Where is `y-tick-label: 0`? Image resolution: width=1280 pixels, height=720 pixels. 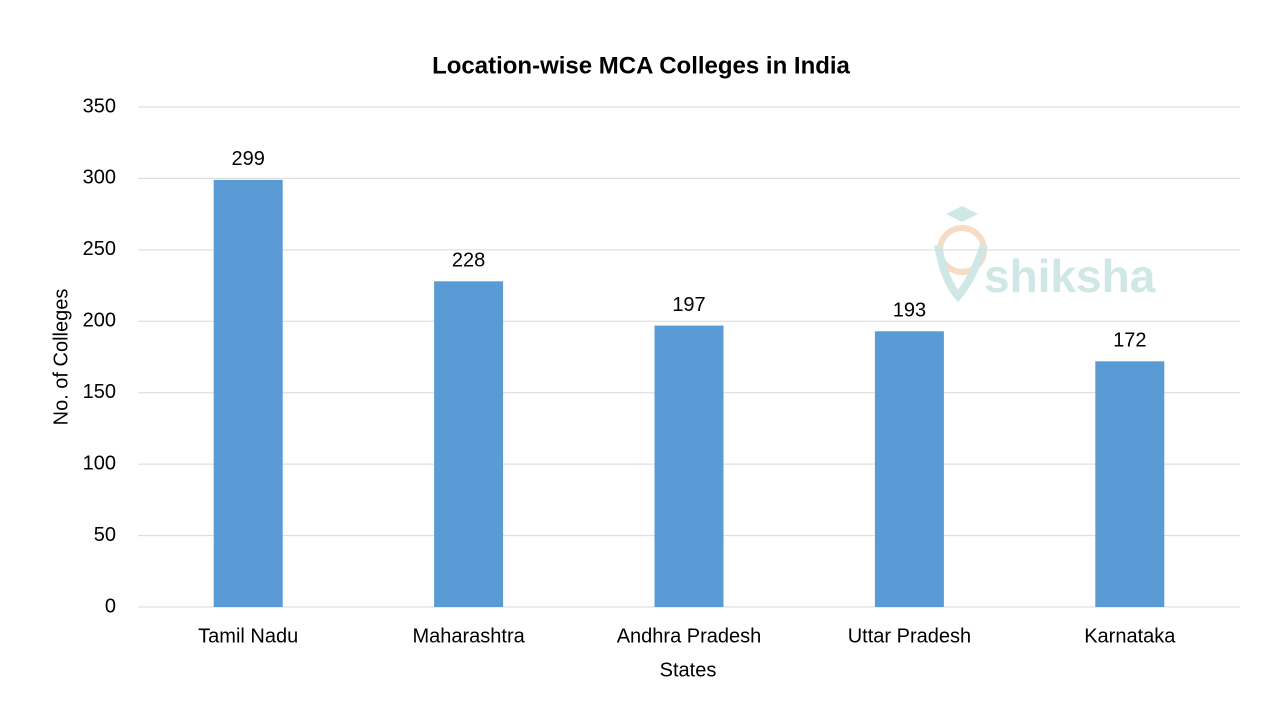 y-tick-label: 0 is located at coordinates (110, 606).